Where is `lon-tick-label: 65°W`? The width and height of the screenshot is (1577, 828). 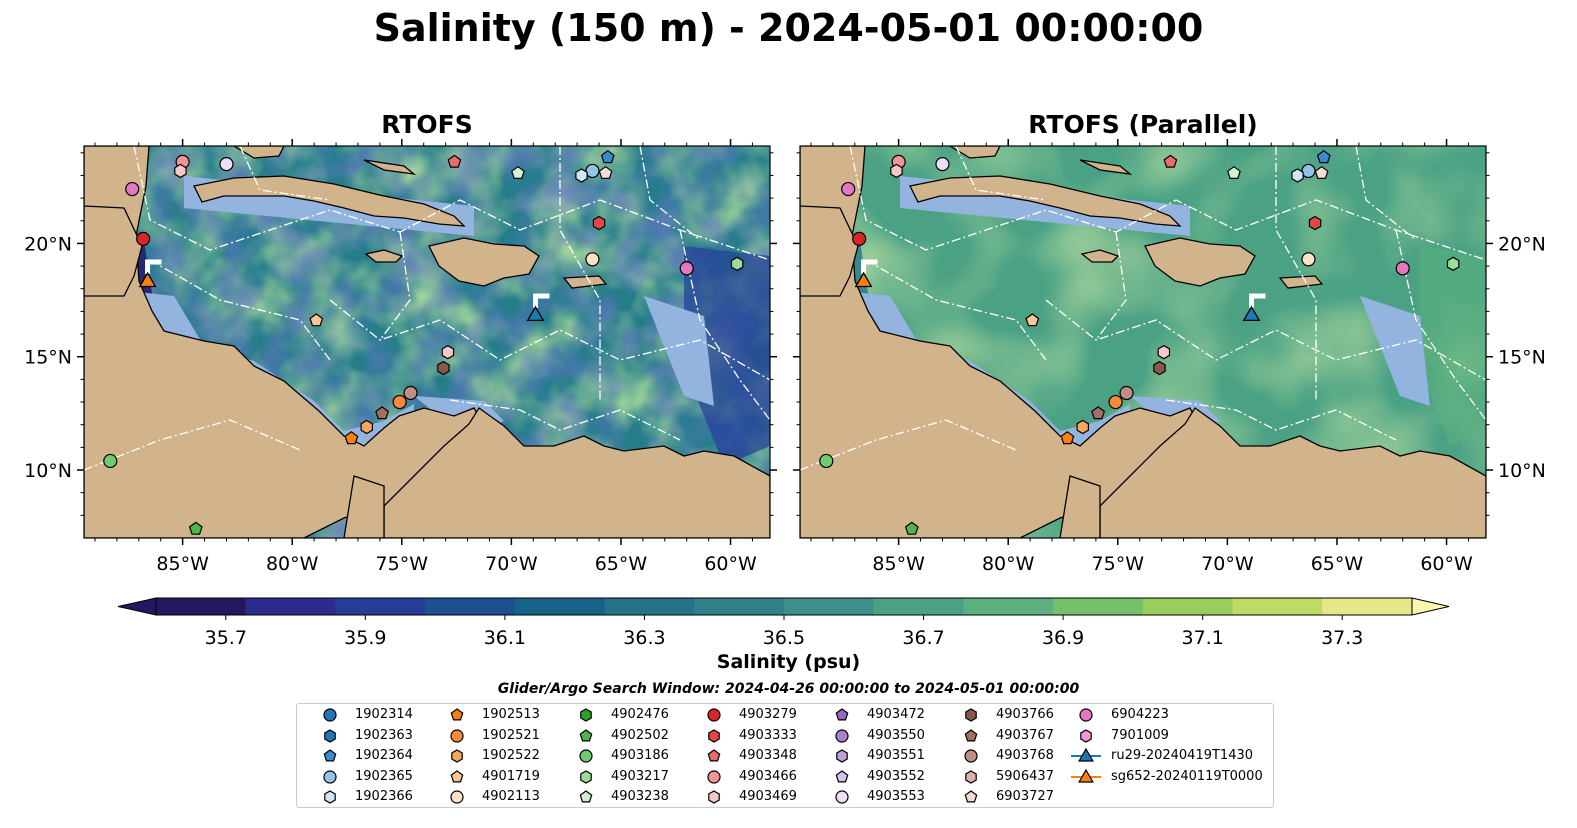
lon-tick-label: 65°W is located at coordinates (1337, 564).